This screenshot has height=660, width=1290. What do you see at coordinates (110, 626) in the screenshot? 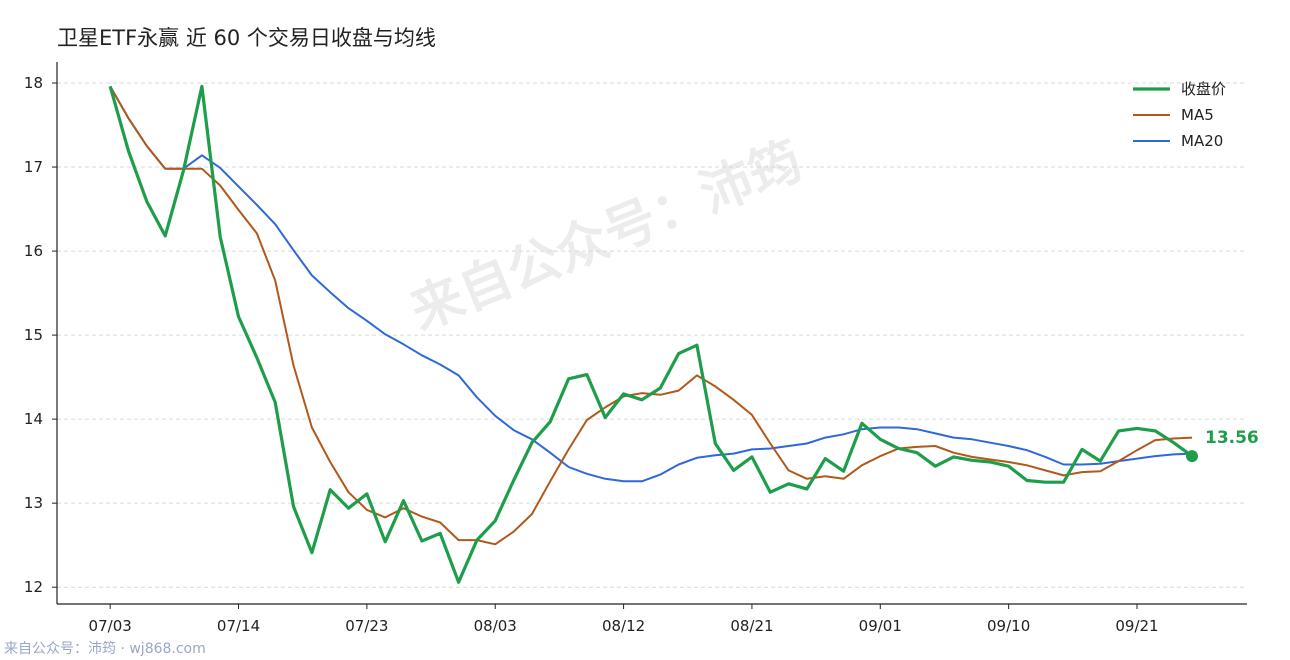
I see `x-tick-label: 07/03` at bounding box center [110, 626].